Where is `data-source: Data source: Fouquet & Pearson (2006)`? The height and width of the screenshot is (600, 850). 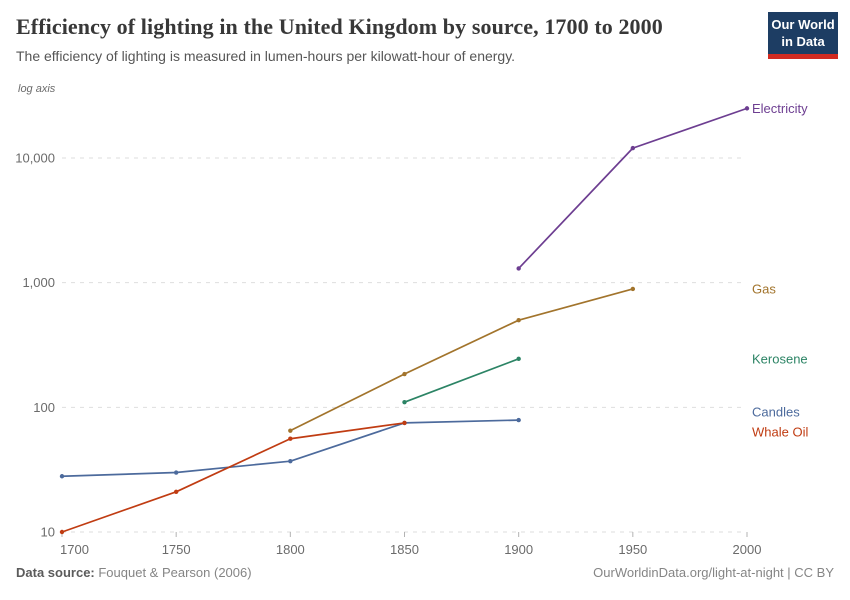 data-source: Data source: Fouquet & Pearson (2006) is located at coordinates (134, 572).